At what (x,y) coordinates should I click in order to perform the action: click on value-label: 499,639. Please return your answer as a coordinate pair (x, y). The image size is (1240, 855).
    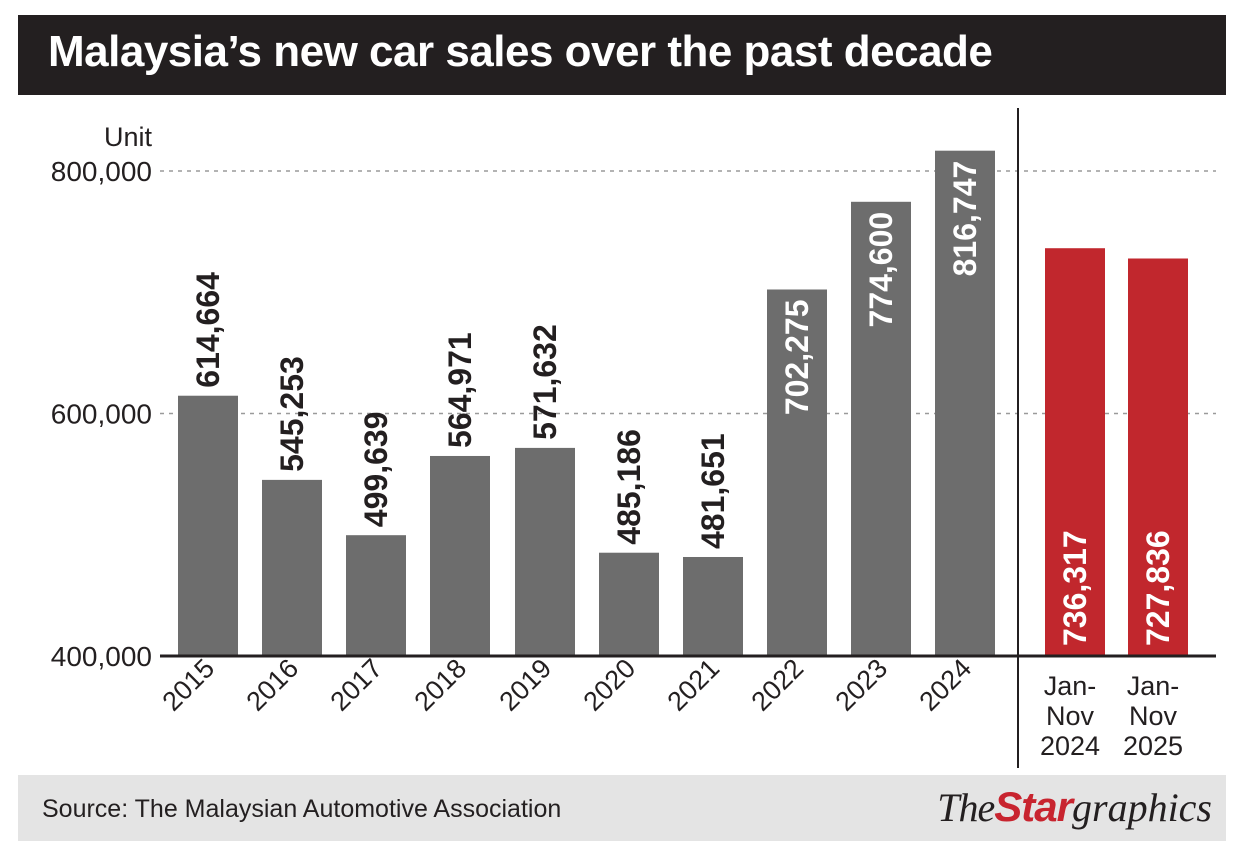
    Looking at the image, I should click on (376, 470).